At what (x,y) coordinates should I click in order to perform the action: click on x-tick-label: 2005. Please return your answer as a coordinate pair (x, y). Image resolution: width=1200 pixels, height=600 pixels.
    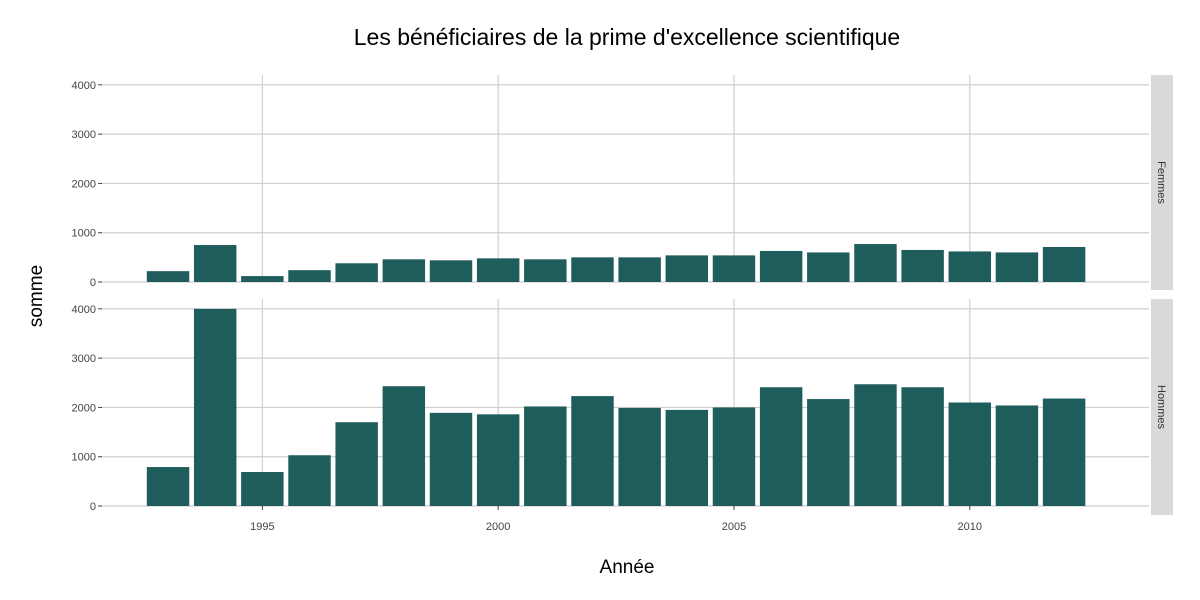
    Looking at the image, I should click on (734, 527).